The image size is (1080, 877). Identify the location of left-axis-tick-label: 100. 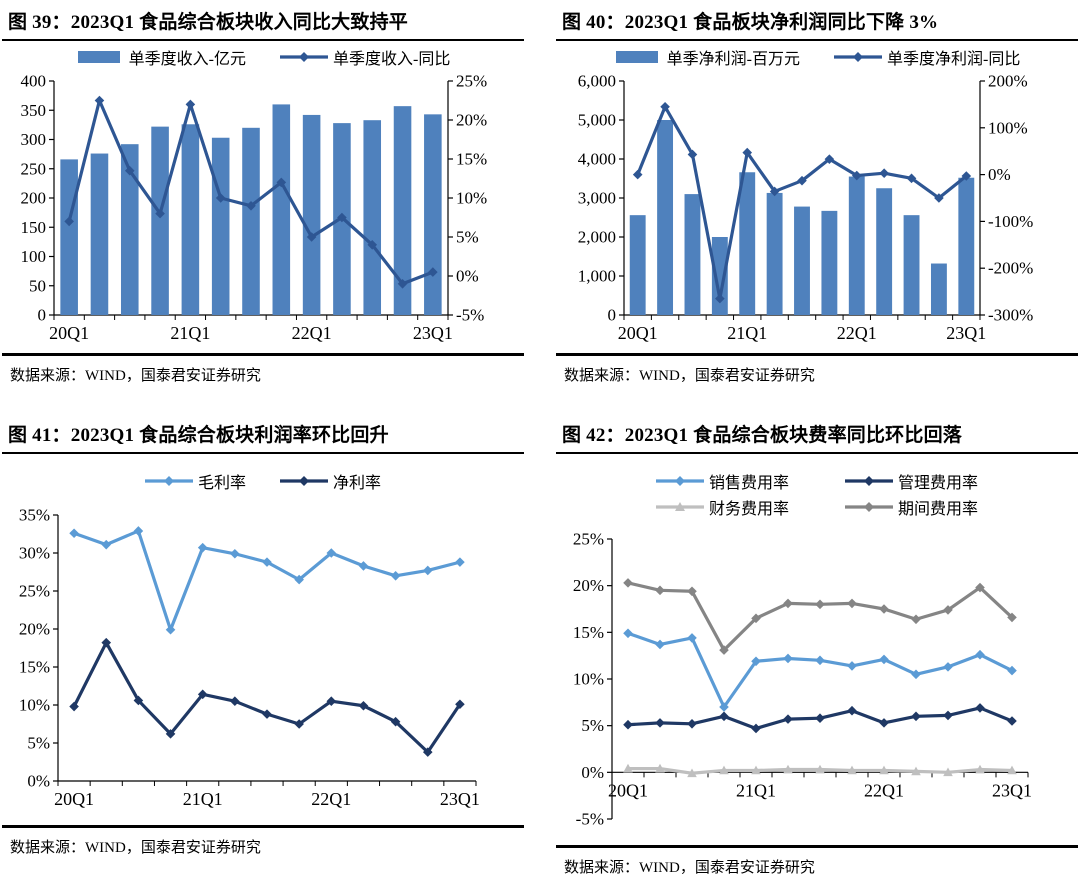
(34, 256).